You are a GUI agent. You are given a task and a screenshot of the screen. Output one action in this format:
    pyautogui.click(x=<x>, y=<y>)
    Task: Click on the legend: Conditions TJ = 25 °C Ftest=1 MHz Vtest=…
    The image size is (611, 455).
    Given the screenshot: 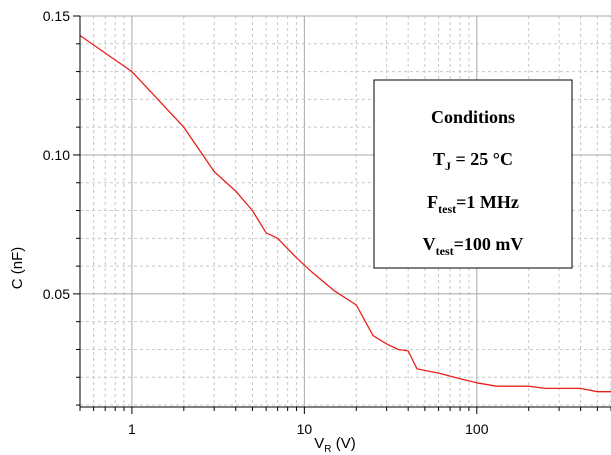 What is the action you would take?
    pyautogui.click(x=473, y=174)
    